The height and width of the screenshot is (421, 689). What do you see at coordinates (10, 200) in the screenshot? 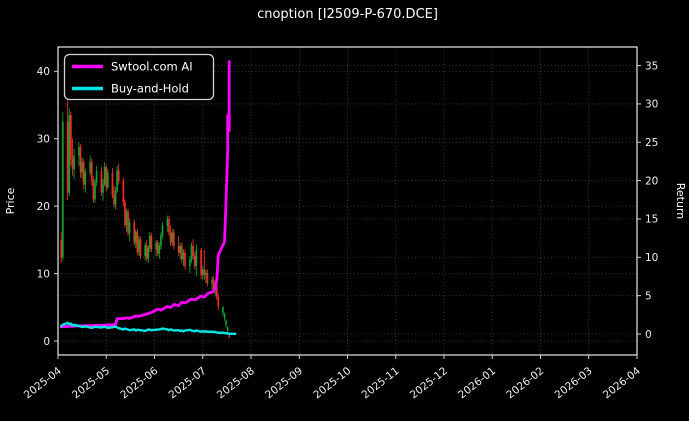
I see `price-axis-label: Price` at bounding box center [10, 200].